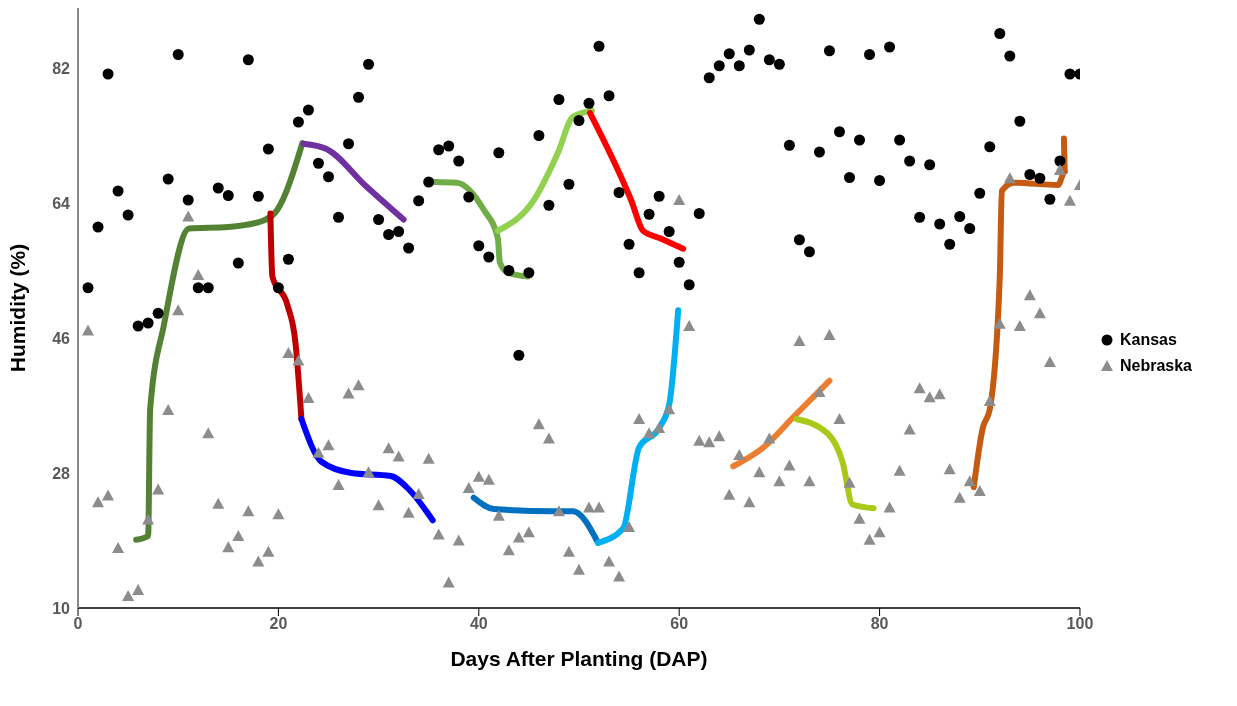 This screenshot has height=706, width=1237. Describe the element at coordinates (879, 624) in the screenshot. I see `x-tick-label: 80` at that location.